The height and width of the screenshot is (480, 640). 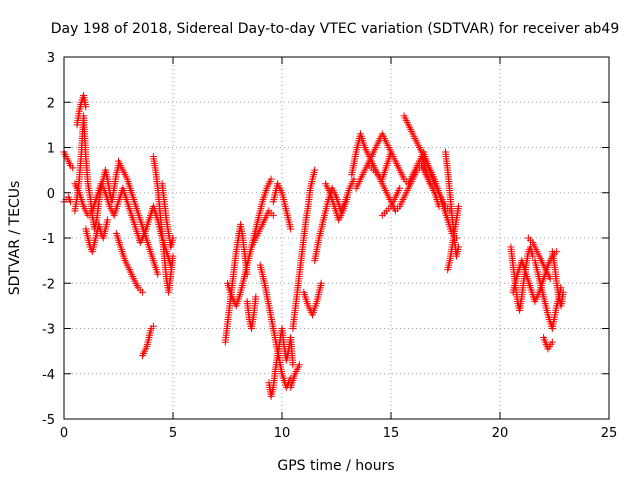 What do you see at coordinates (173, 433) in the screenshot?
I see `x-tick-label: 5` at bounding box center [173, 433].